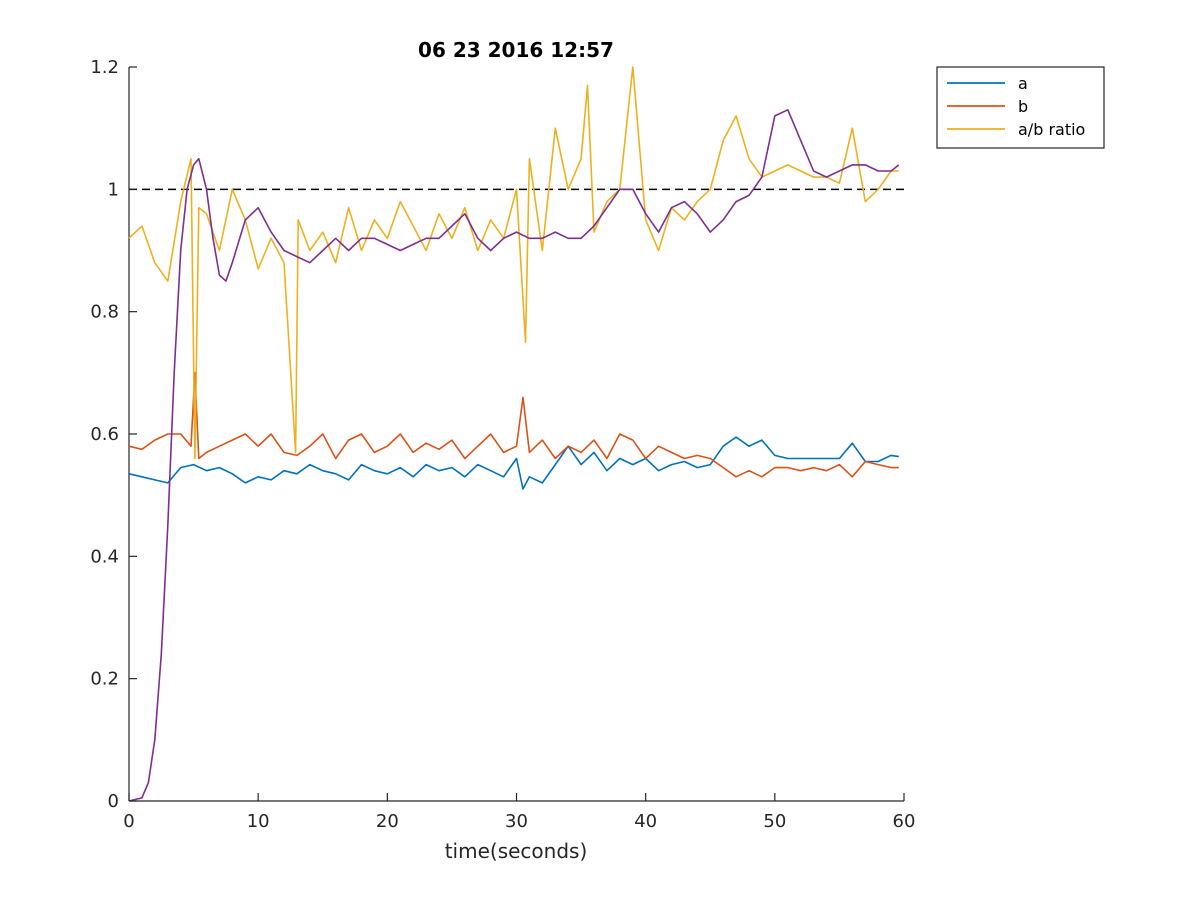 The height and width of the screenshot is (900, 1200). What do you see at coordinates (104, 679) in the screenshot?
I see `y-tick-label: 0.2` at bounding box center [104, 679].